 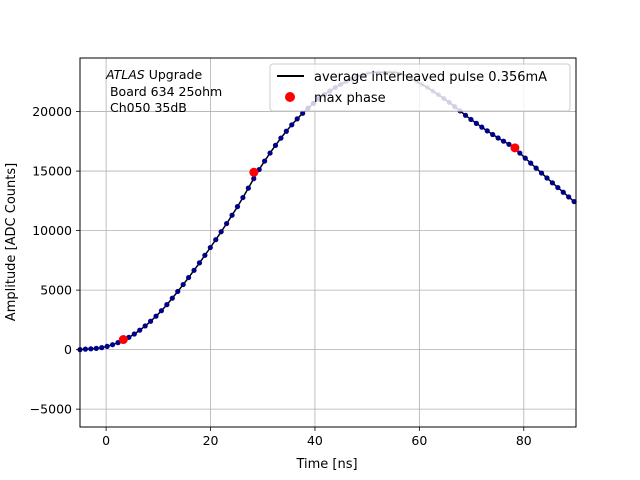 I want to click on y-tick-label: 0, so click(x=68, y=349).